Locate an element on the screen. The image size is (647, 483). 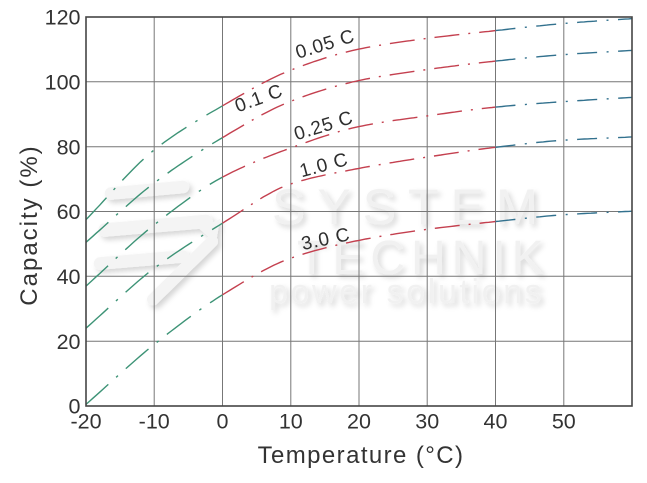
svg-text: -10 is located at coordinates (154, 421).